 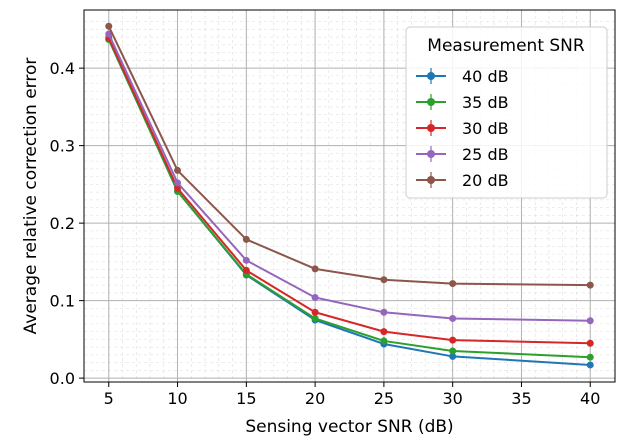 What do you see at coordinates (384, 398) in the screenshot?
I see `x-tick-label: 25` at bounding box center [384, 398].